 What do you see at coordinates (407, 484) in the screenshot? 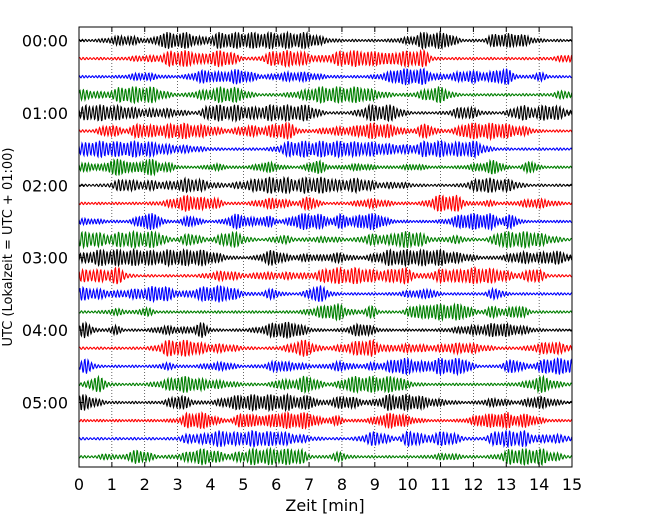
I see `x-tick-label: 10` at bounding box center [407, 484].